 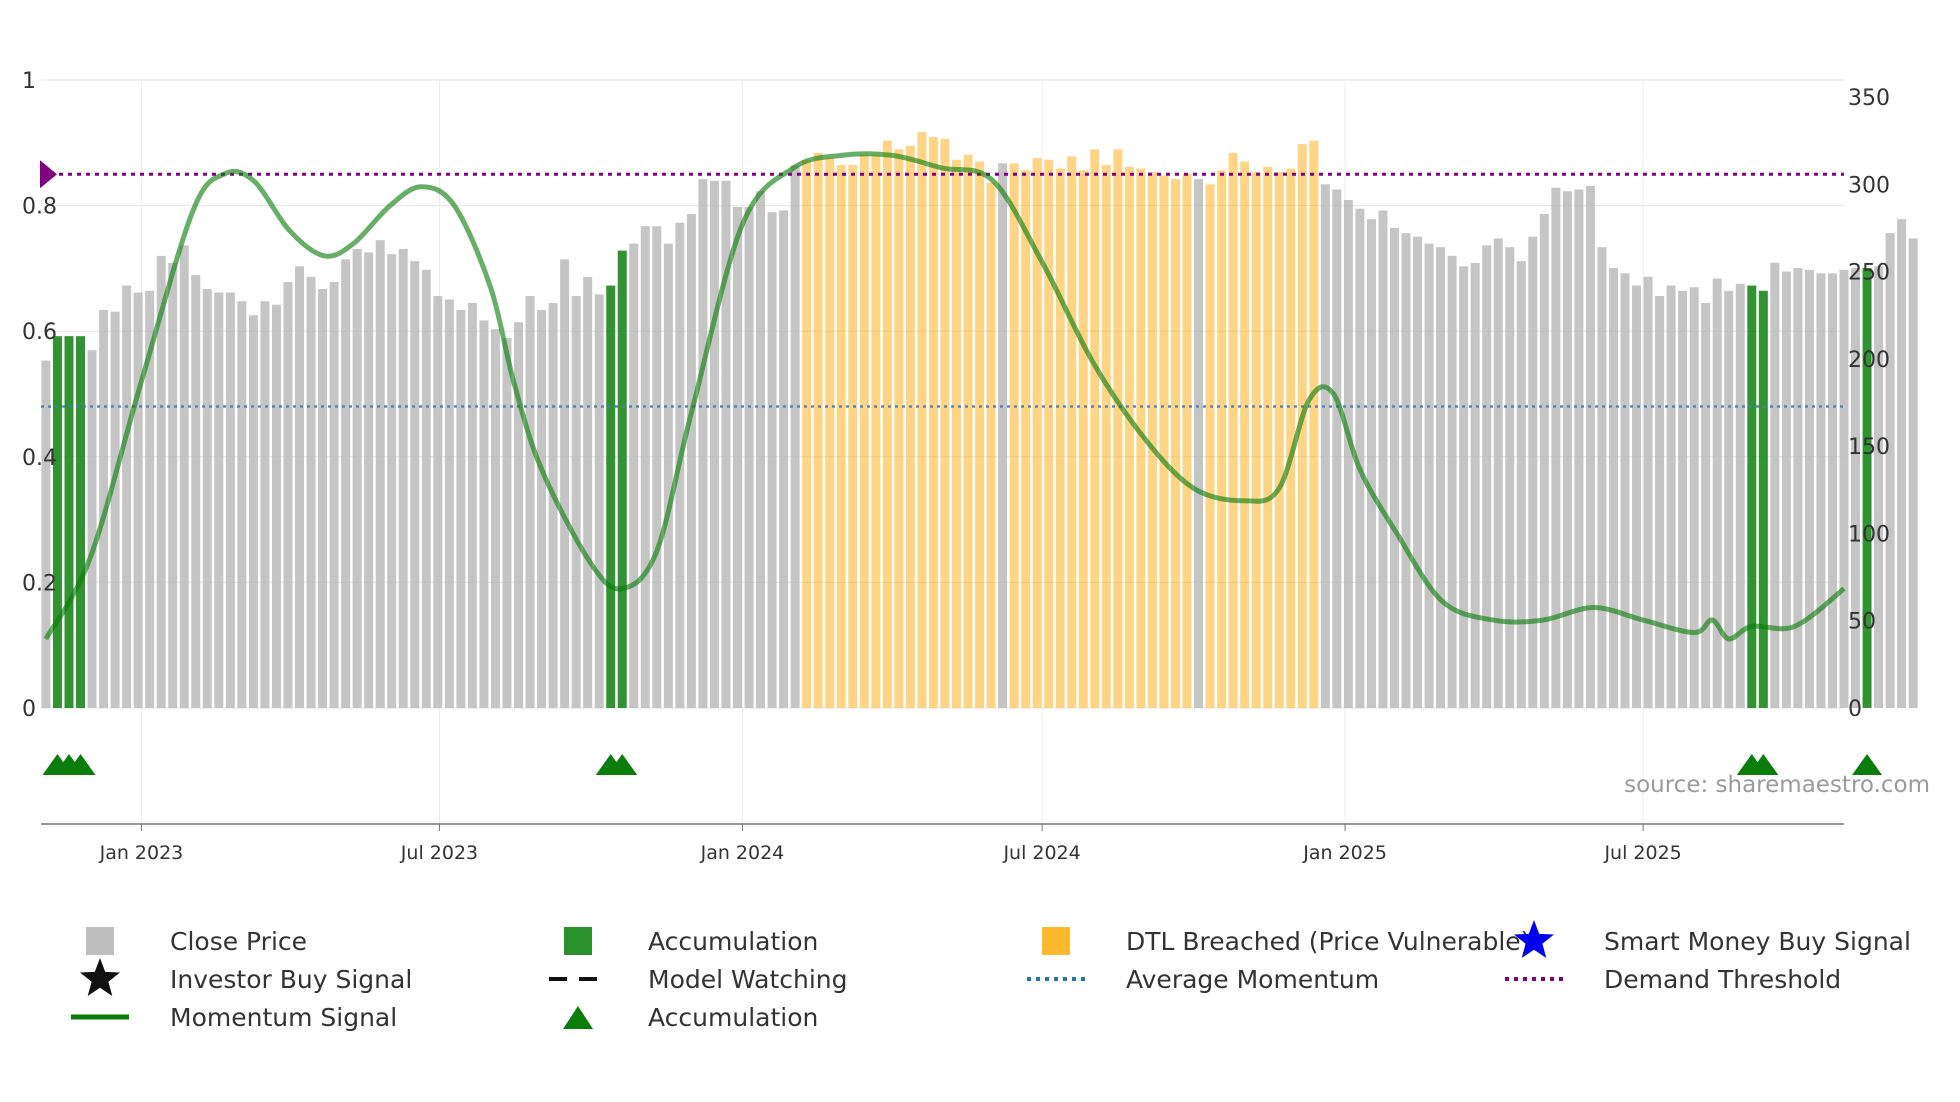 I want to click on legend-item: DTL Breached (Price Vulnerable), so click(x=1286, y=941).